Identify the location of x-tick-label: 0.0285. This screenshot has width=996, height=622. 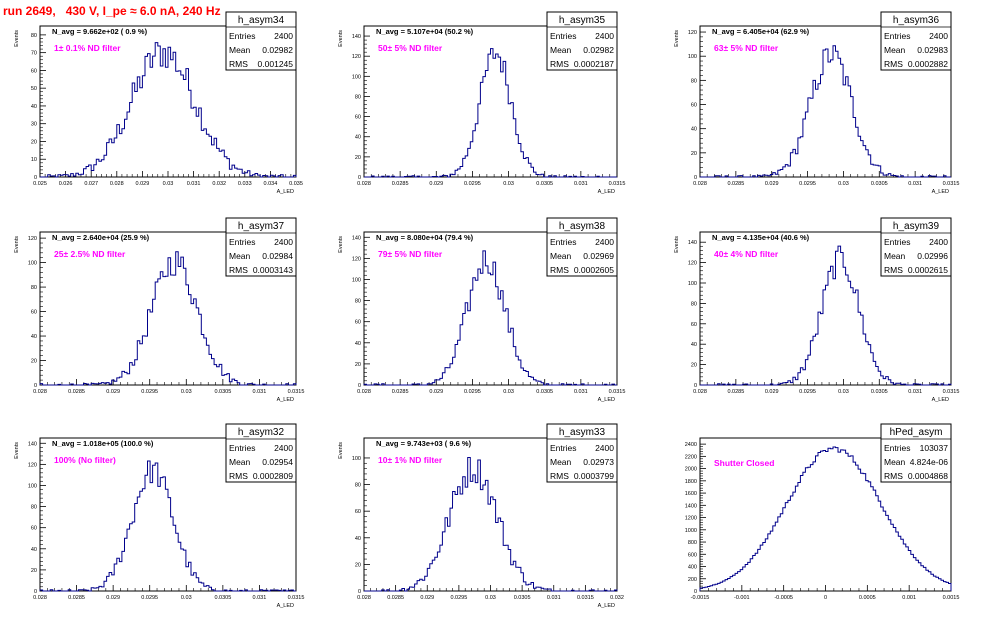
(400, 184).